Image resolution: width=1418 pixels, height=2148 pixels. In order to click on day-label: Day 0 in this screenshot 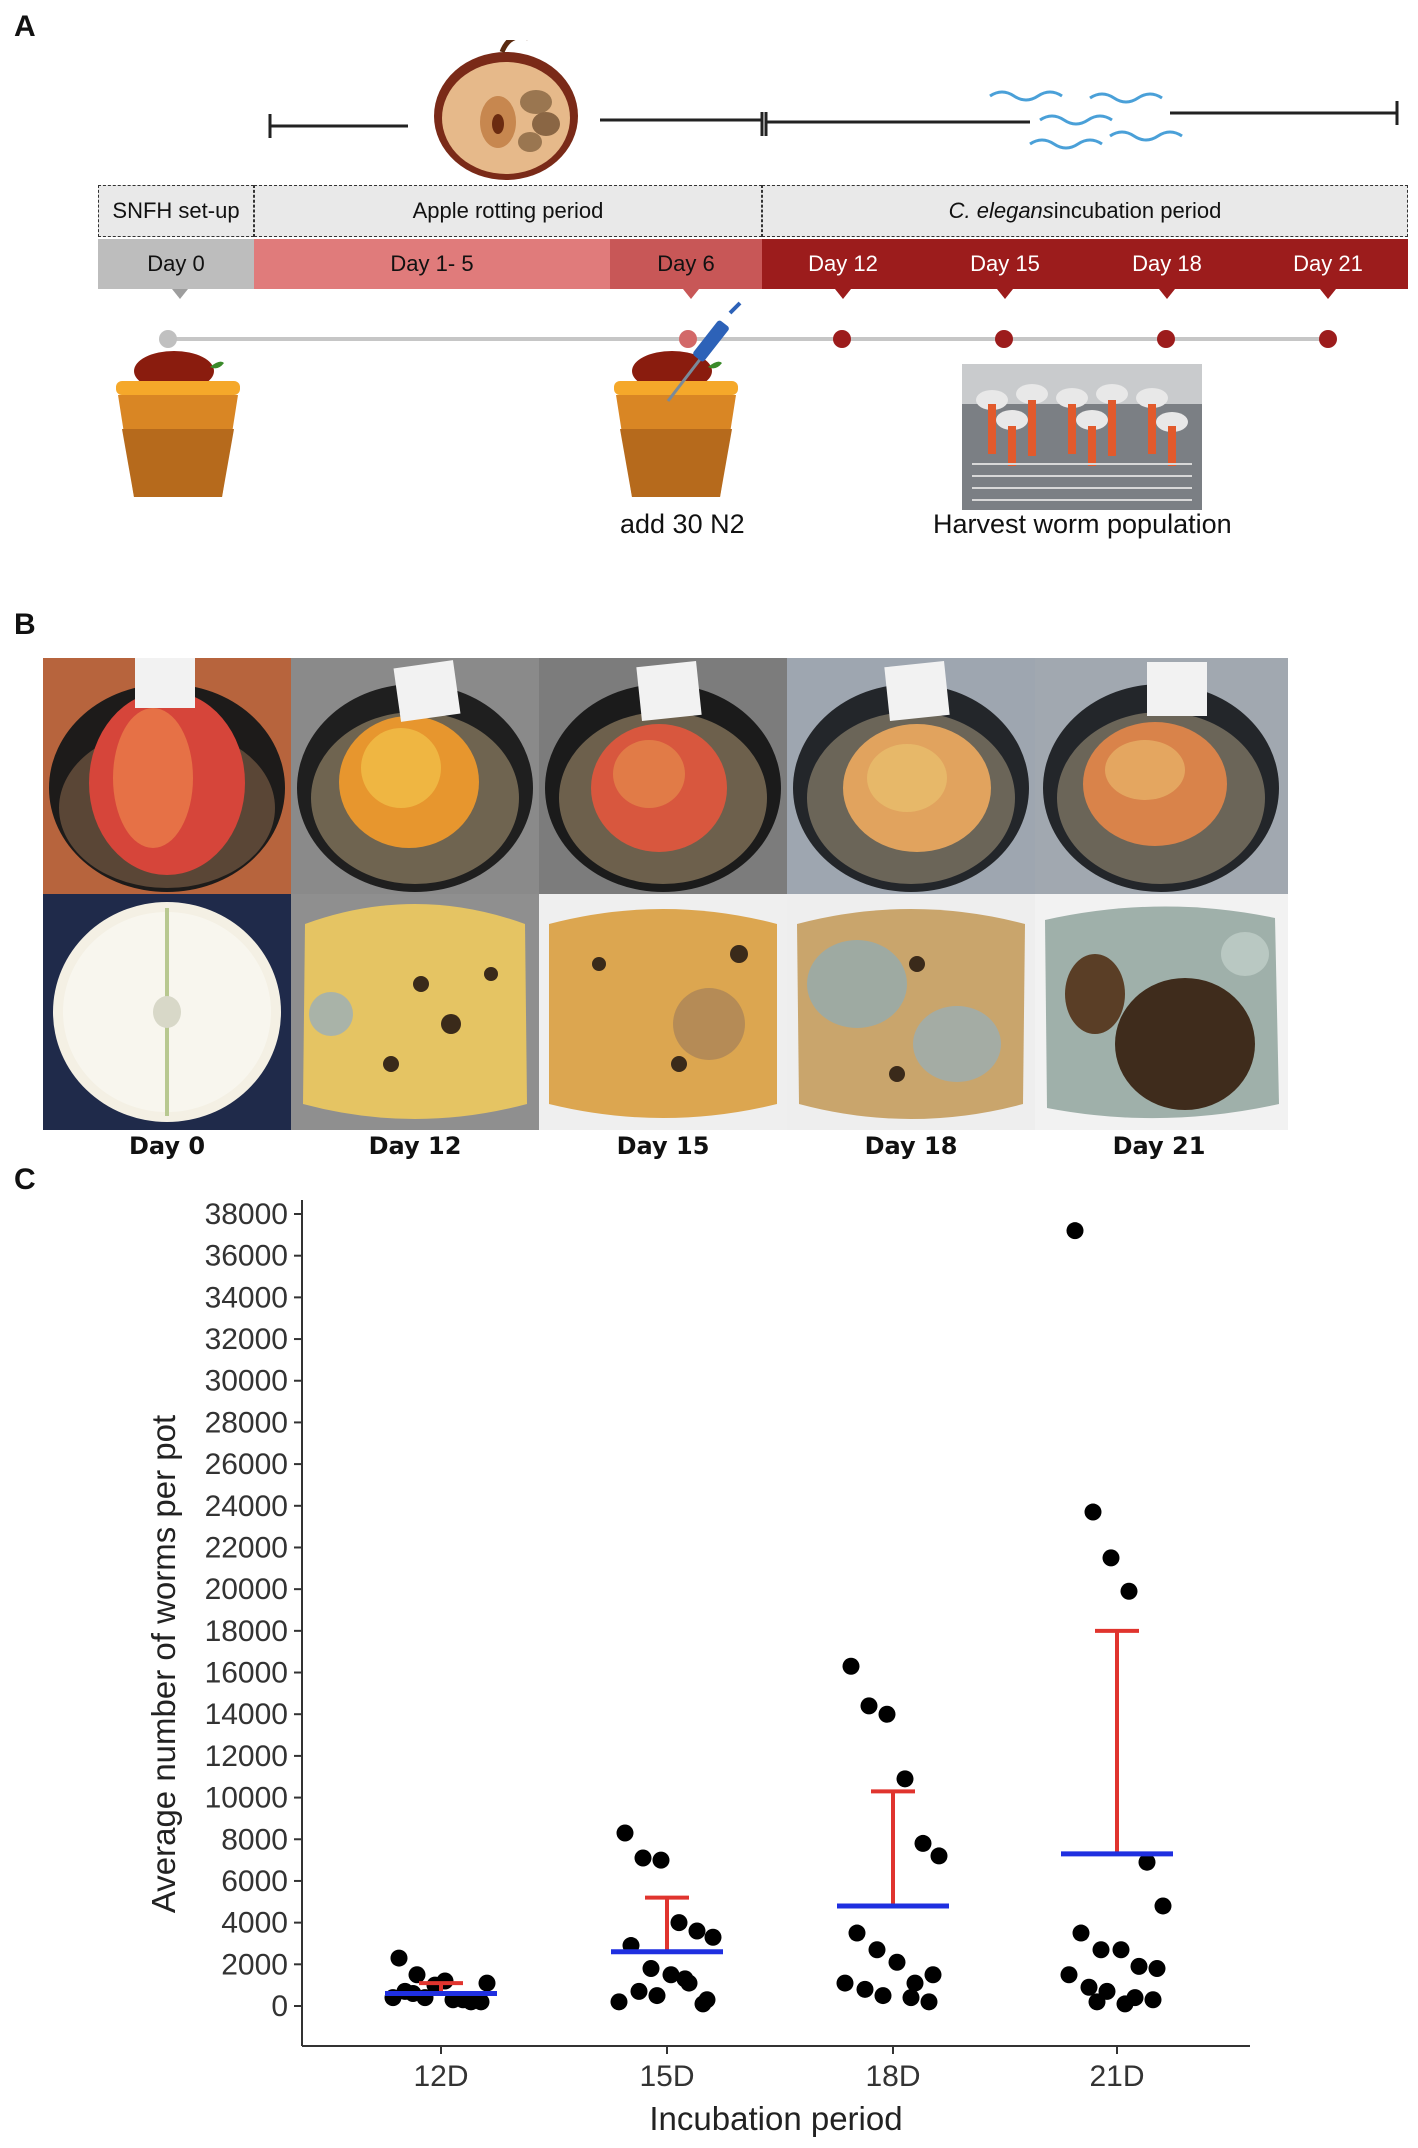, I will do `click(176, 263)`.